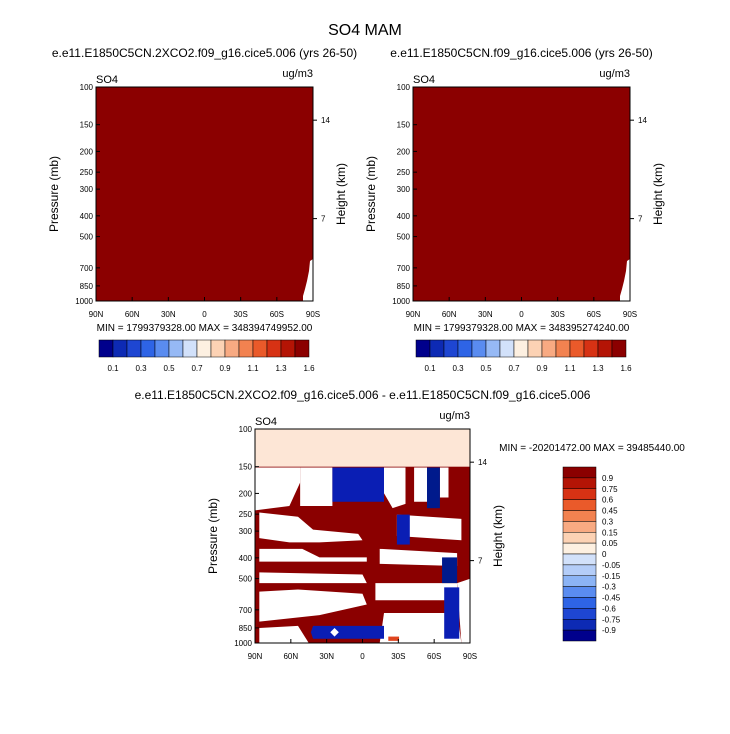  I want to click on colorbar-label: 0.75, so click(610, 489).